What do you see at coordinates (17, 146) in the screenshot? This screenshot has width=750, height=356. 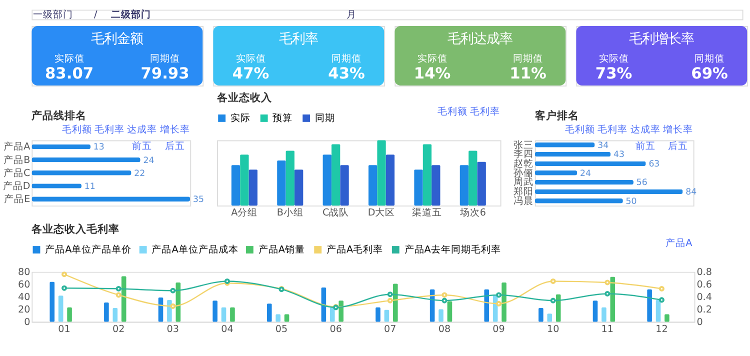 I see `y-tick-label: 产品A` at bounding box center [17, 146].